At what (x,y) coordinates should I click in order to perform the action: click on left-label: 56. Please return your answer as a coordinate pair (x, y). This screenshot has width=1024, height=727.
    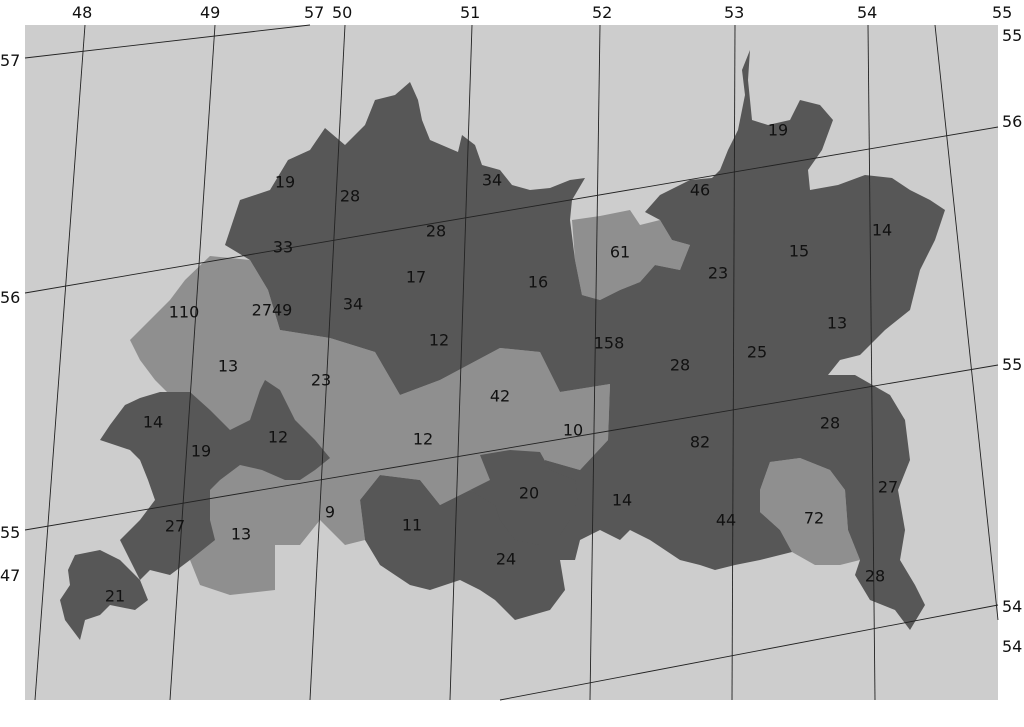
    Looking at the image, I should click on (10, 297).